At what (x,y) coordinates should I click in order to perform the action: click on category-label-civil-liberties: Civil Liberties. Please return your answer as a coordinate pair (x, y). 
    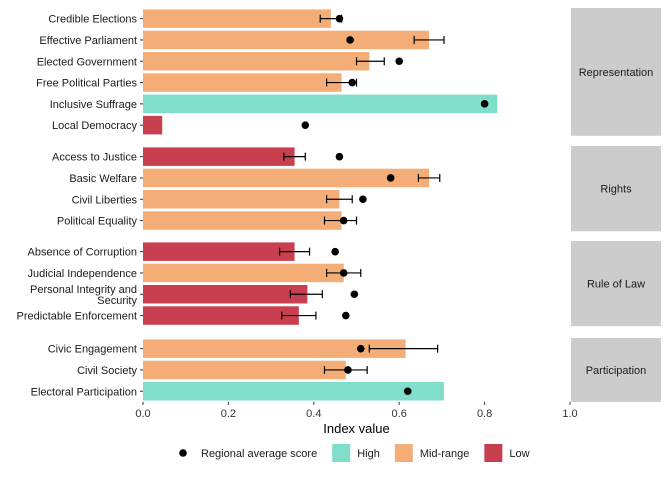
    Looking at the image, I should click on (105, 200).